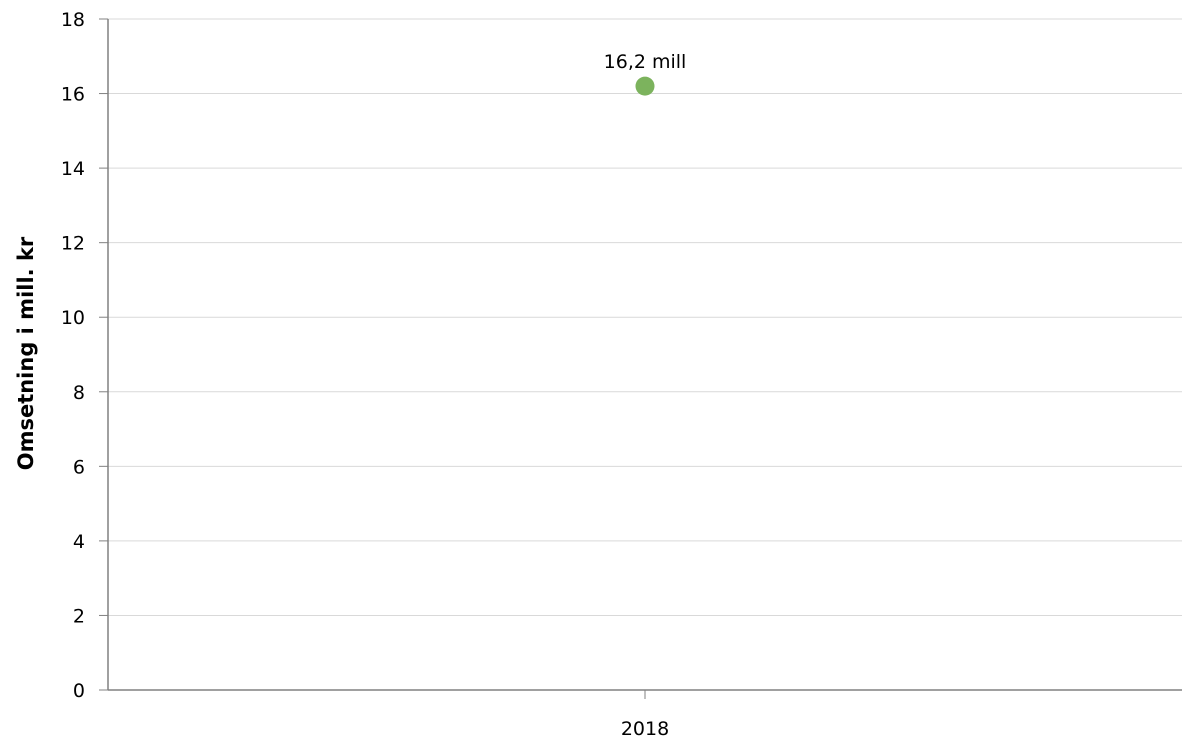 The height and width of the screenshot is (740, 1182). What do you see at coordinates (73, 318) in the screenshot?
I see `y-tick-label: 10` at bounding box center [73, 318].